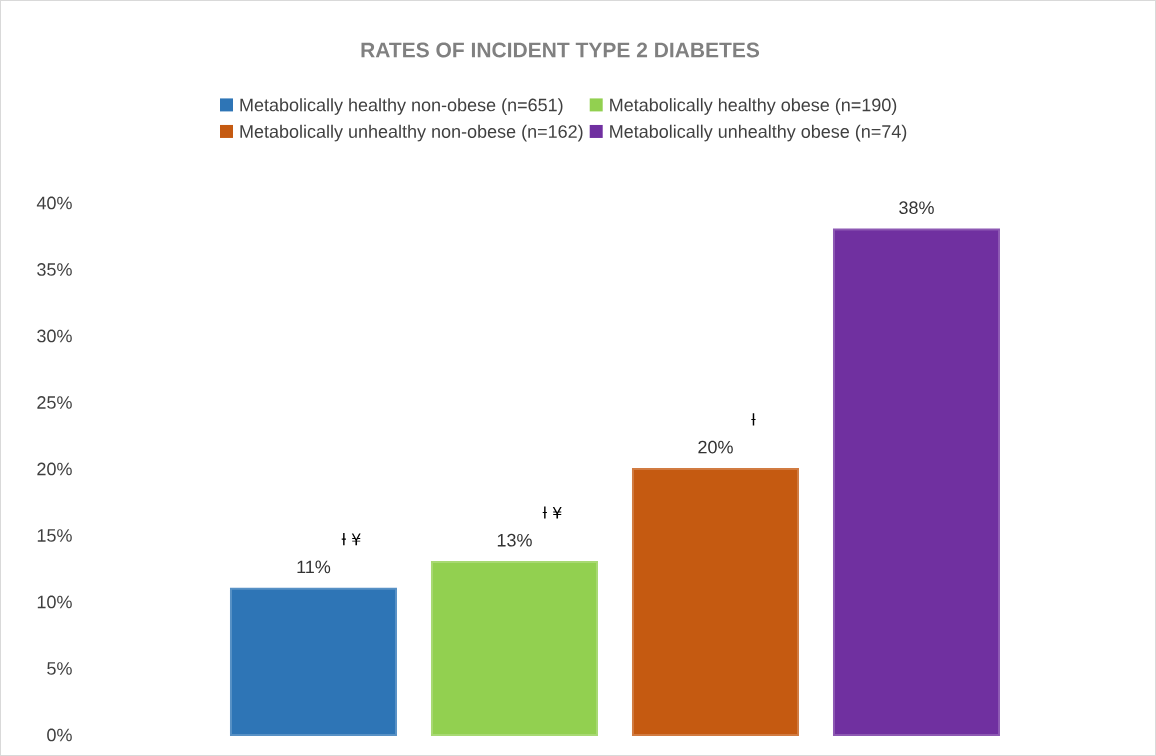 This screenshot has width=1156, height=756. I want to click on y-tick-label: 15%, so click(54, 535).